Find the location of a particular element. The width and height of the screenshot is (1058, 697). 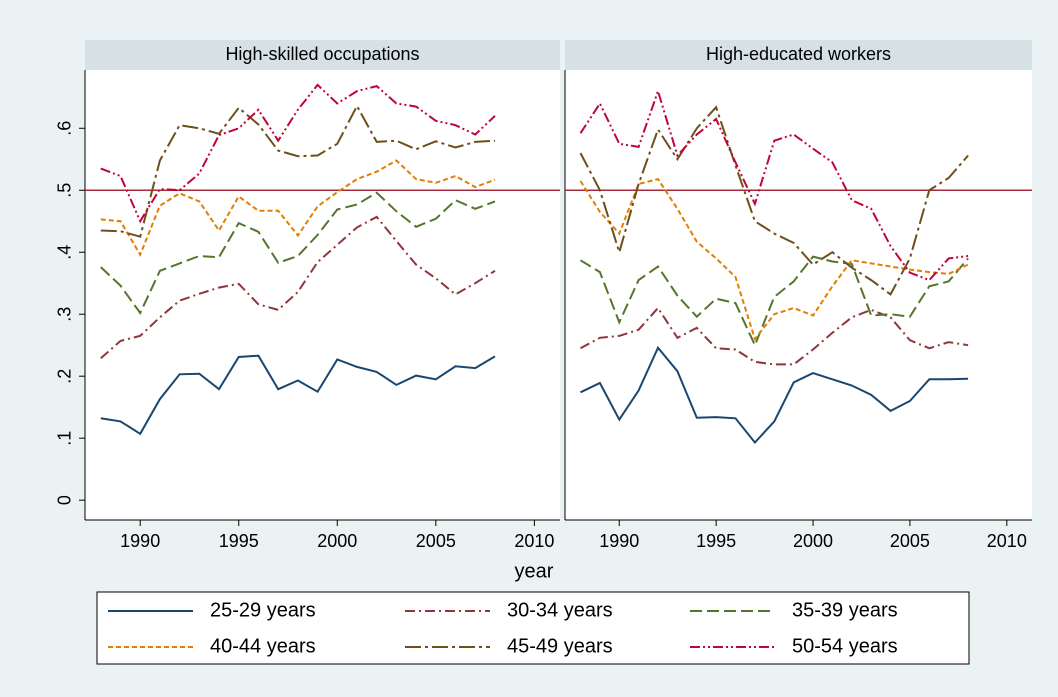

series-line: 30-34 years is located at coordinates (774, 336).